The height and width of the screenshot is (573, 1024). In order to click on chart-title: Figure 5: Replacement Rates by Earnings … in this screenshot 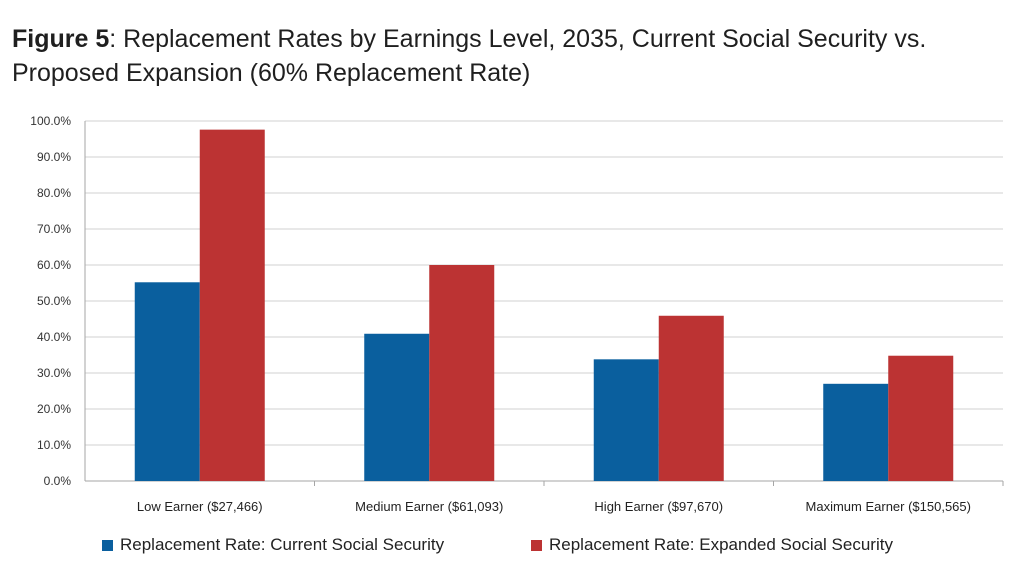, I will do `click(512, 56)`.